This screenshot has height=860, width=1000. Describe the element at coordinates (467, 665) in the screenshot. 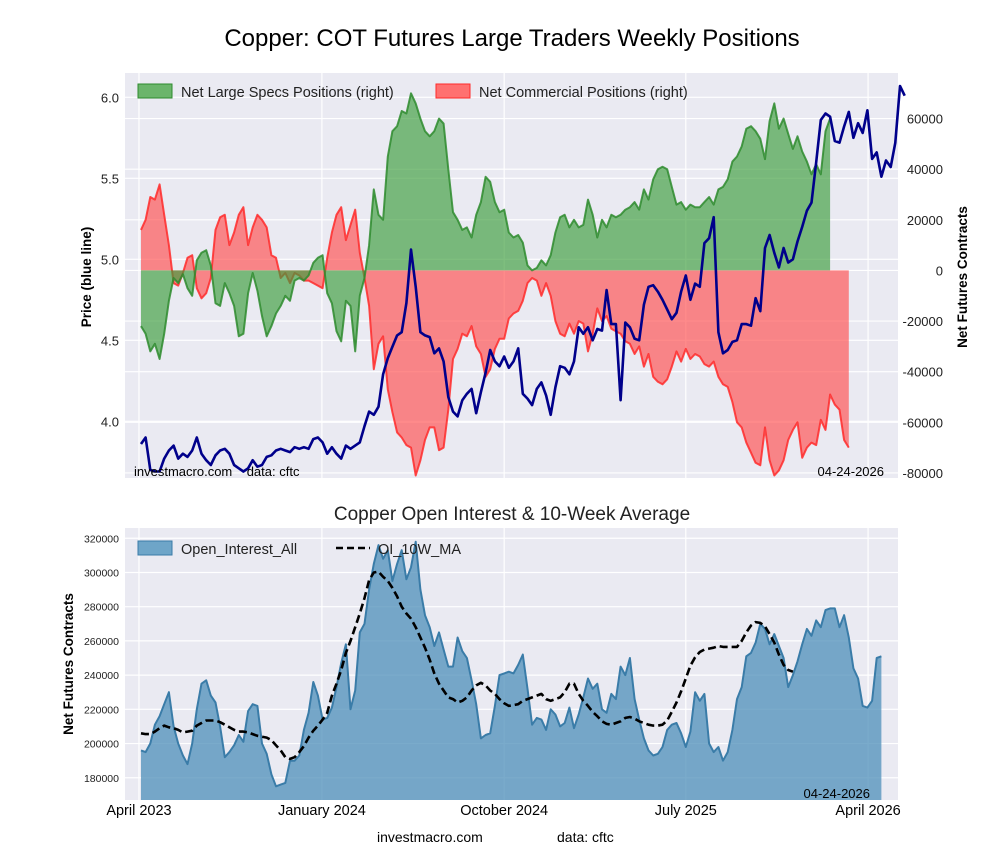

I see `ma-line` at that location.